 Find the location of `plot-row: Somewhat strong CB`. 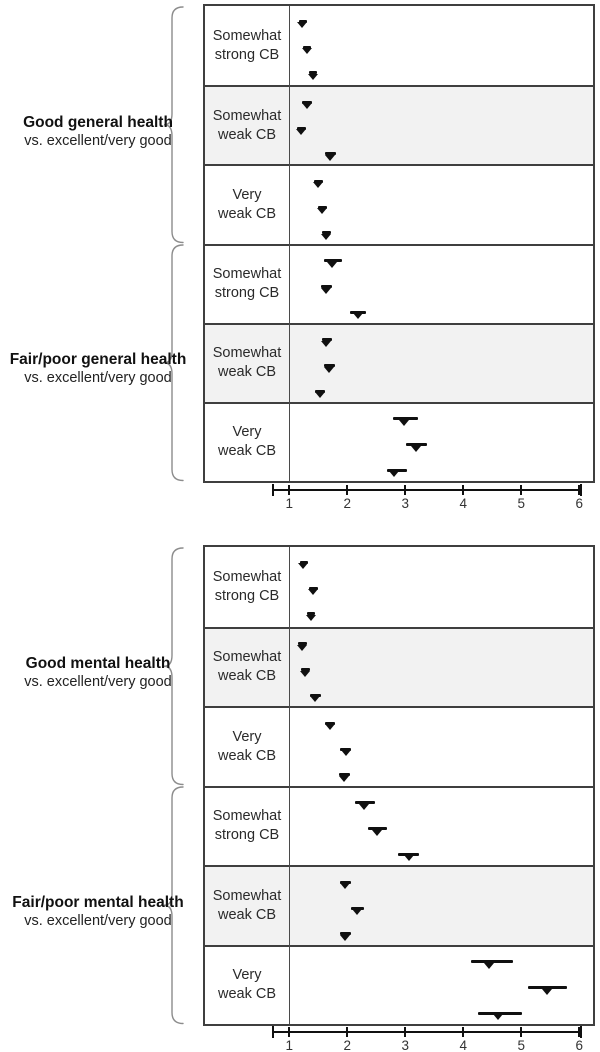

plot-row: Somewhat strong CB is located at coordinates (399, 46).